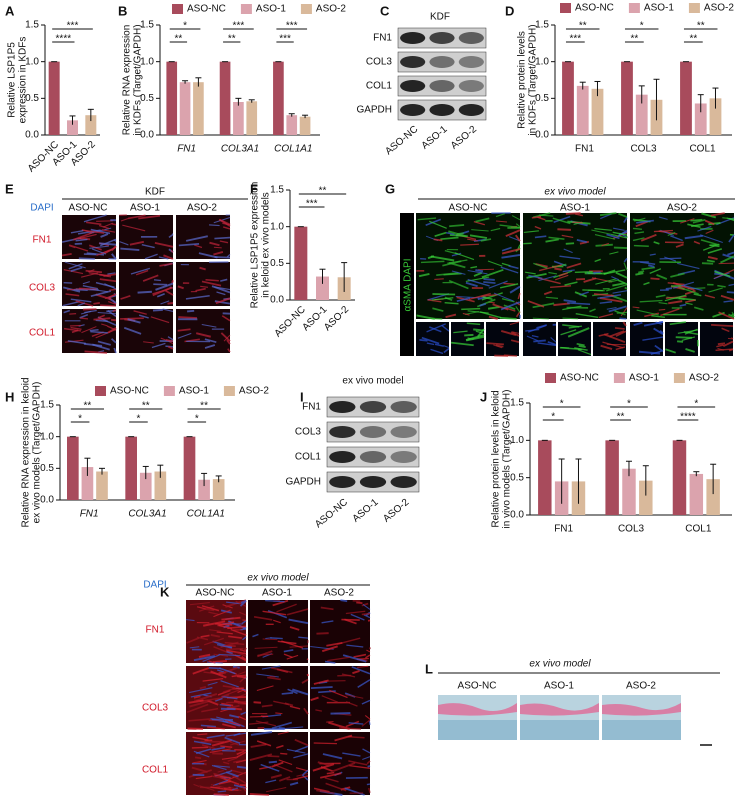 This screenshot has height=799, width=738. I want to click on panel-label: J, so click(483, 396).